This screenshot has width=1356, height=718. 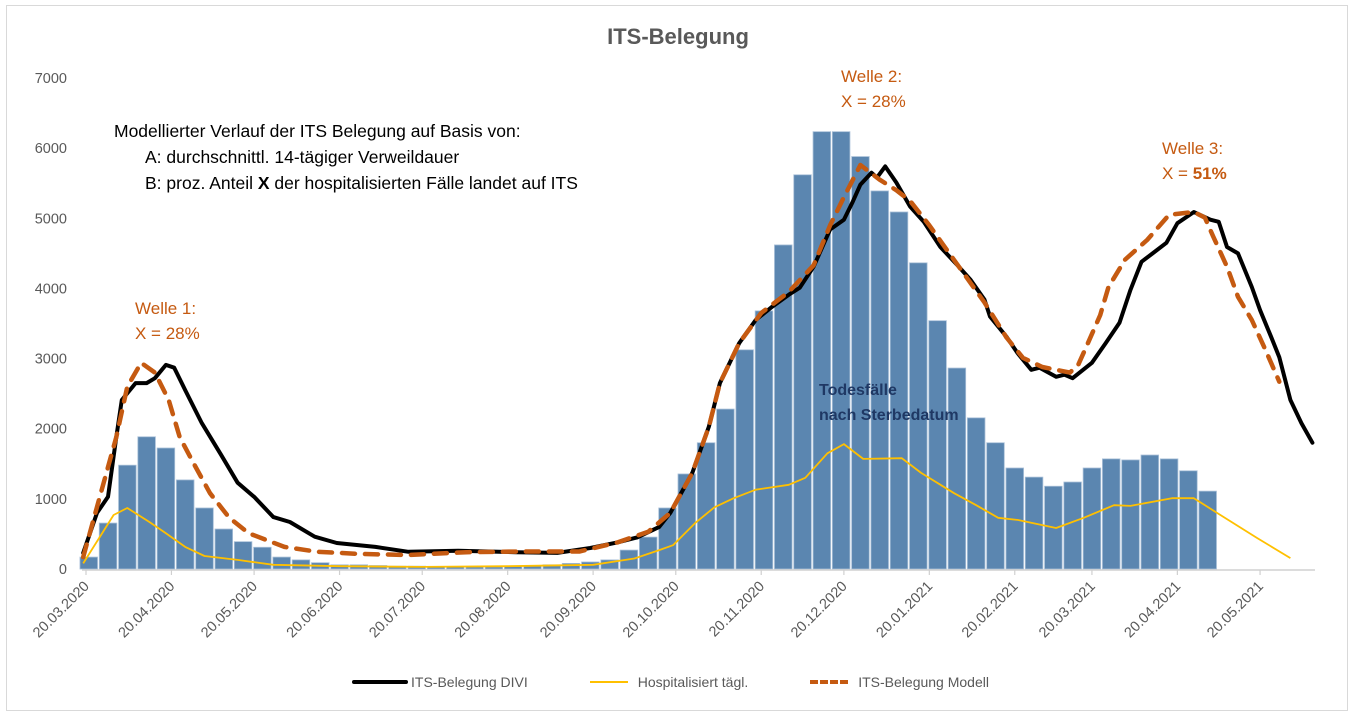 What do you see at coordinates (51, 79) in the screenshot?
I see `y-tick-label: 7000` at bounding box center [51, 79].